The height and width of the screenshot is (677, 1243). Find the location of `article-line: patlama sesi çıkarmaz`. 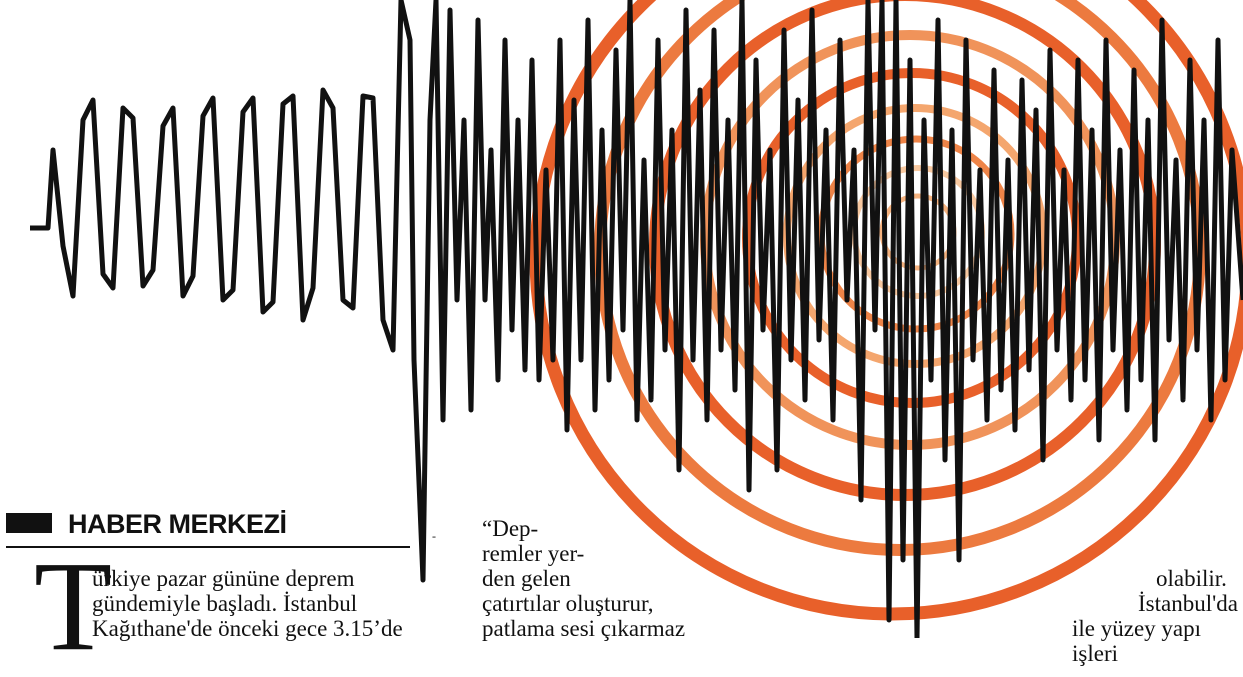

article-line: patlama sesi çıkarmaz is located at coordinates (584, 628).